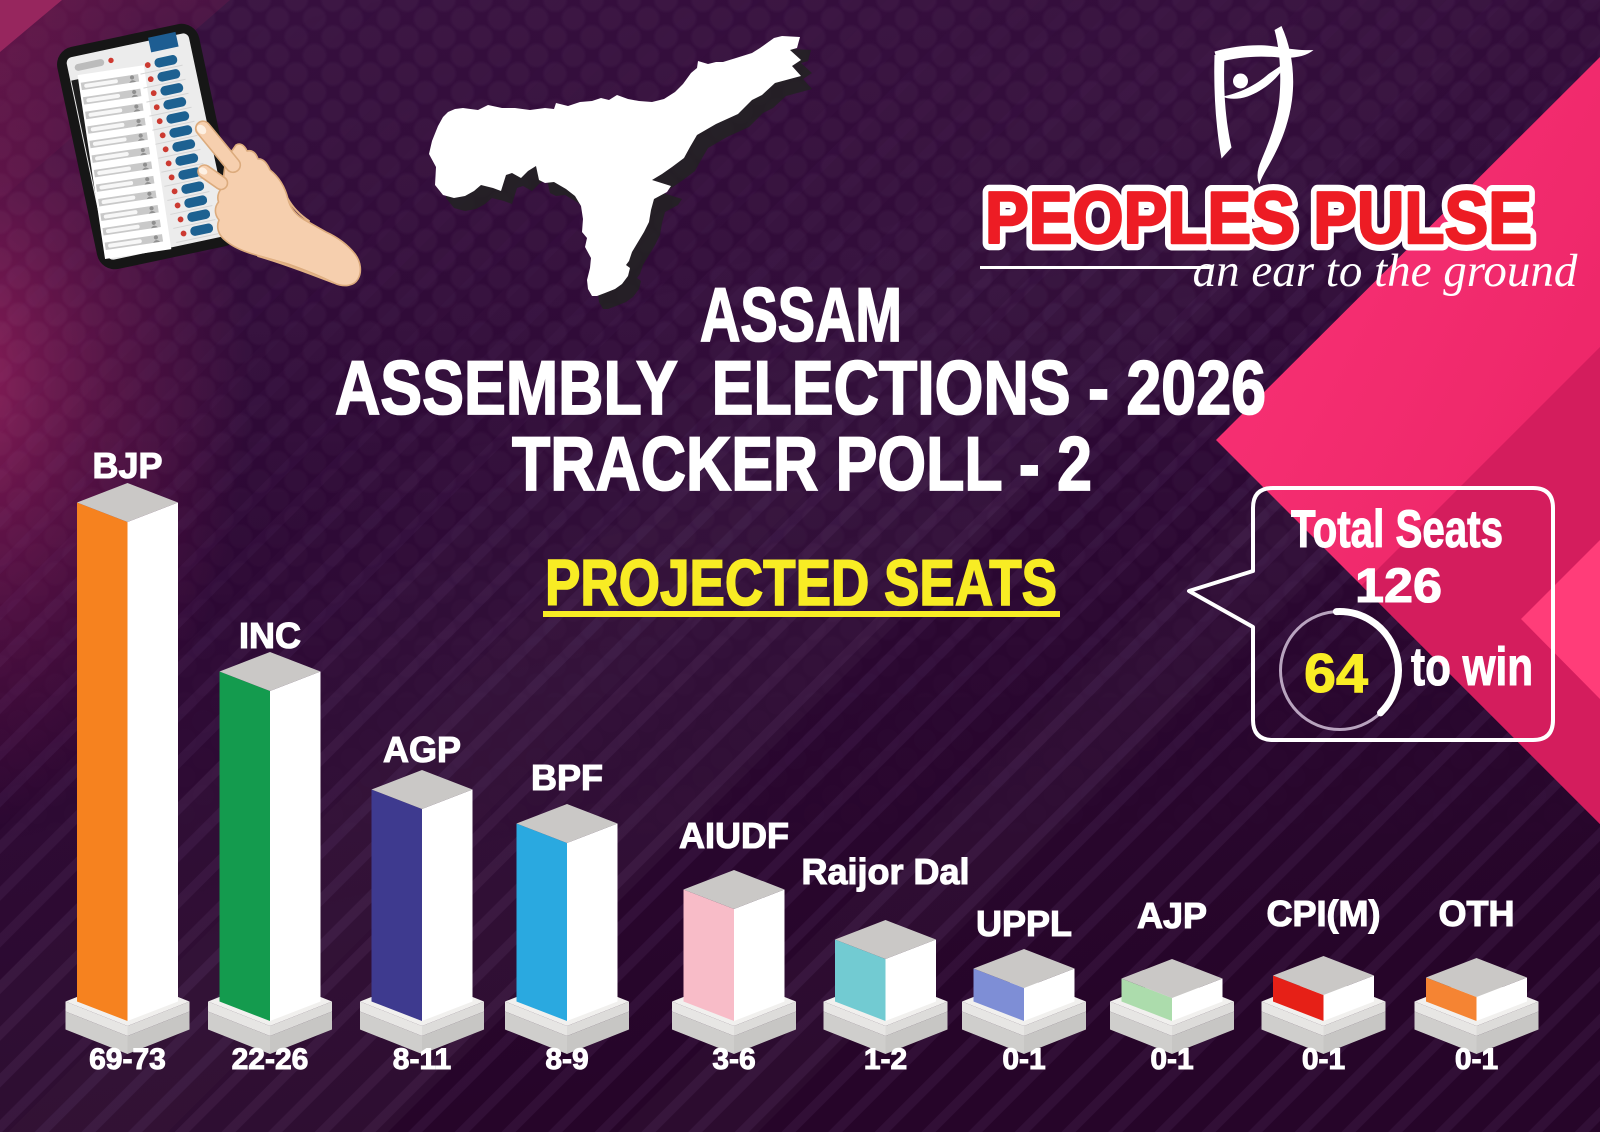 This screenshot has width=1600, height=1132. What do you see at coordinates (1398, 586) in the screenshot?
I see `svg-text: 126` at bounding box center [1398, 586].